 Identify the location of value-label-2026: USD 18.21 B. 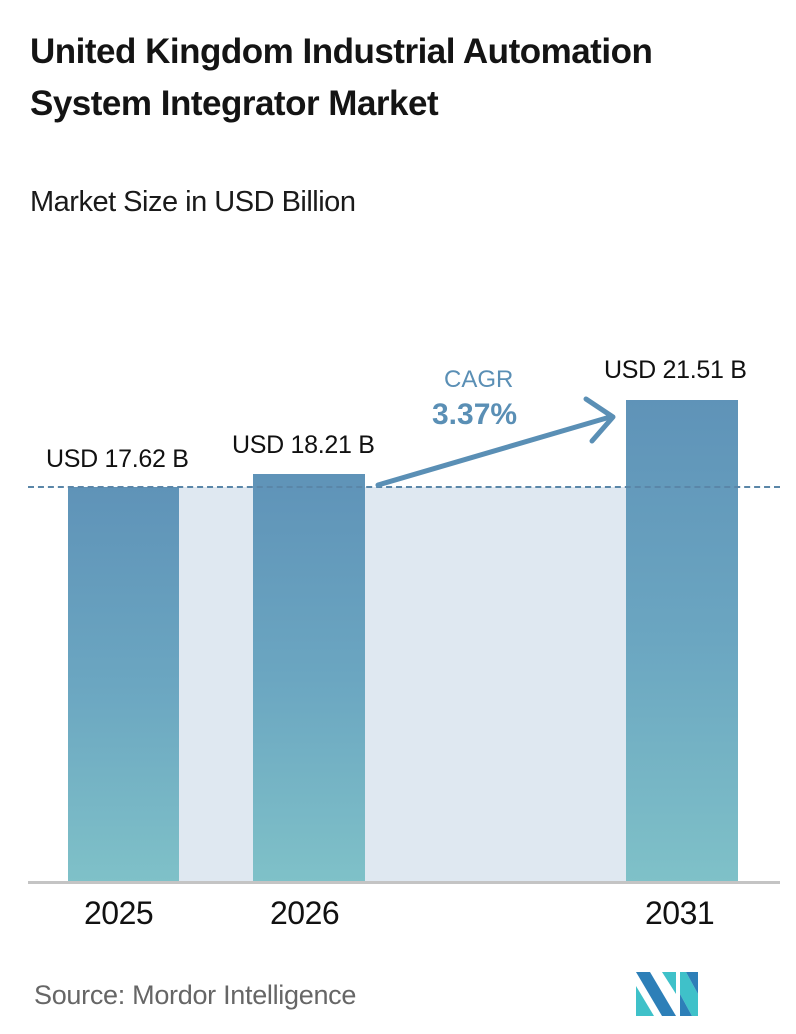
(303, 445).